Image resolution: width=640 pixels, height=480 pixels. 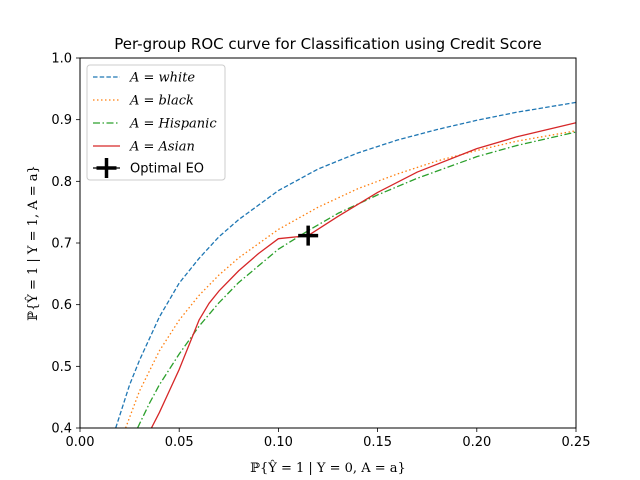 I want to click on x-tick-label-3: 0.15, so click(x=377, y=442).